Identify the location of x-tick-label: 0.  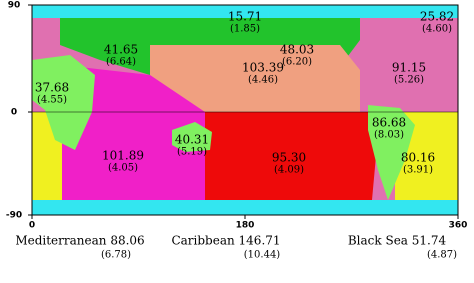
(32, 226).